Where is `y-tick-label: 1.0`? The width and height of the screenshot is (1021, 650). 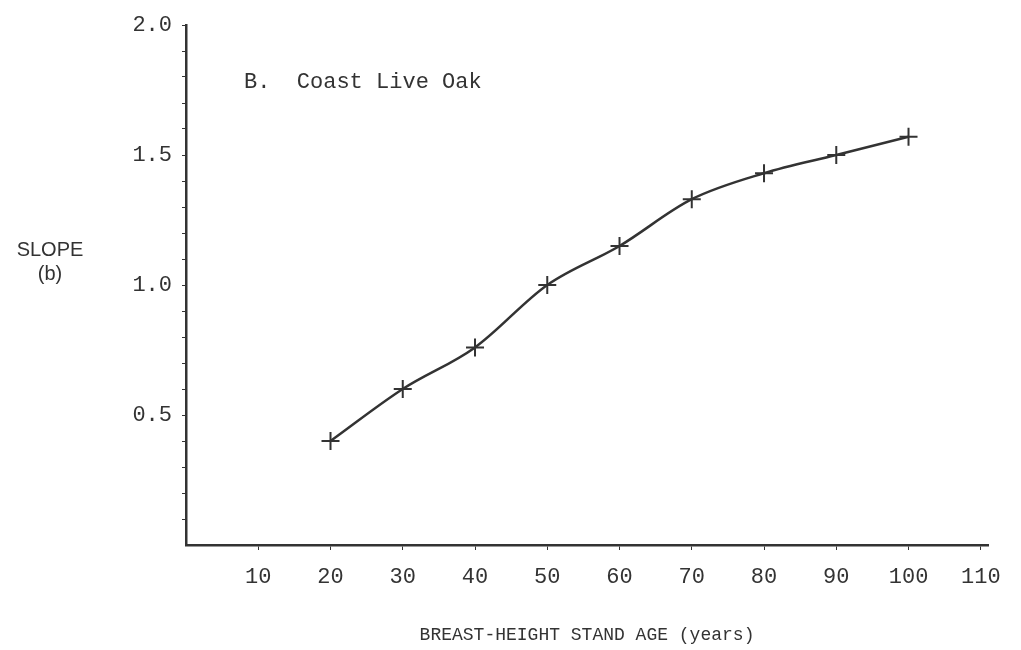 y-tick-label: 1.0 is located at coordinates (152, 285).